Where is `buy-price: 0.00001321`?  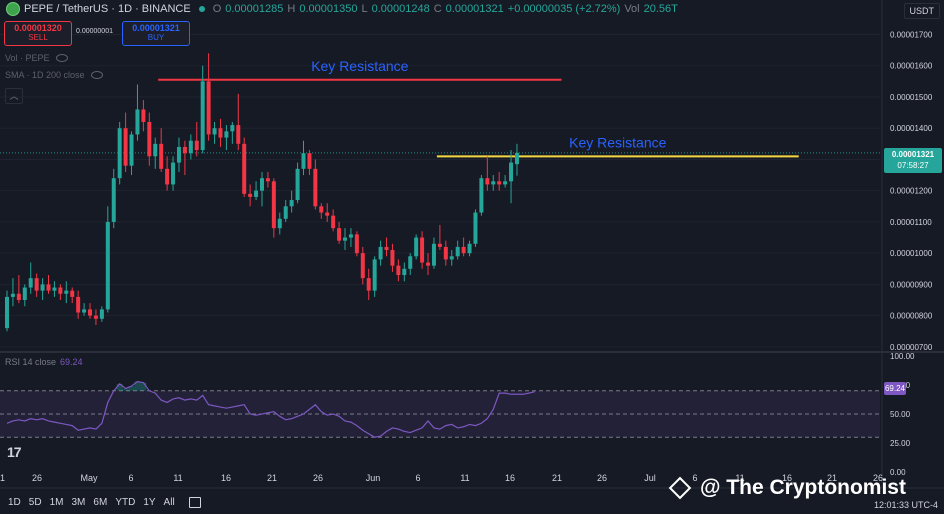 buy-price: 0.00001321 is located at coordinates (156, 28).